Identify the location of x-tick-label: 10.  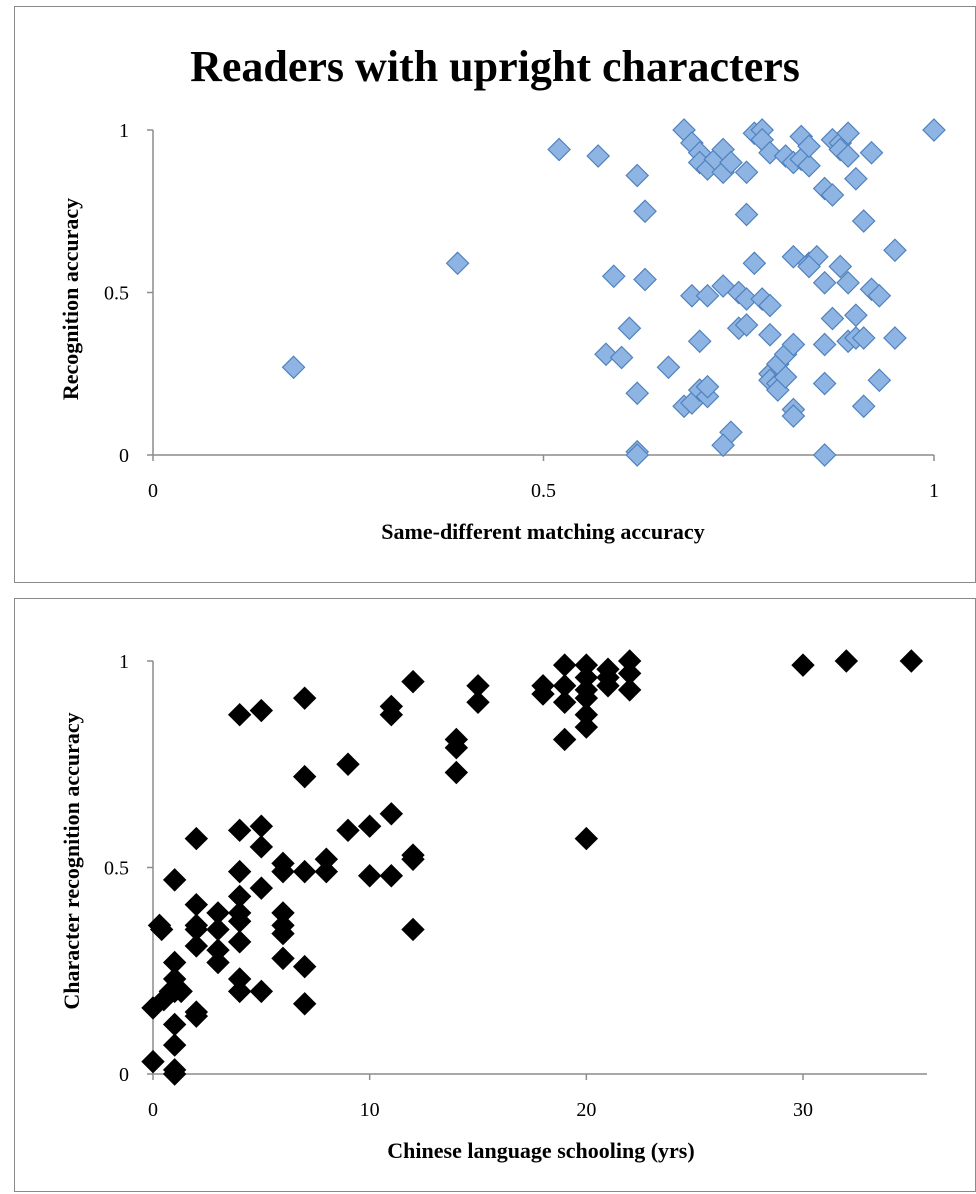
(370, 1110).